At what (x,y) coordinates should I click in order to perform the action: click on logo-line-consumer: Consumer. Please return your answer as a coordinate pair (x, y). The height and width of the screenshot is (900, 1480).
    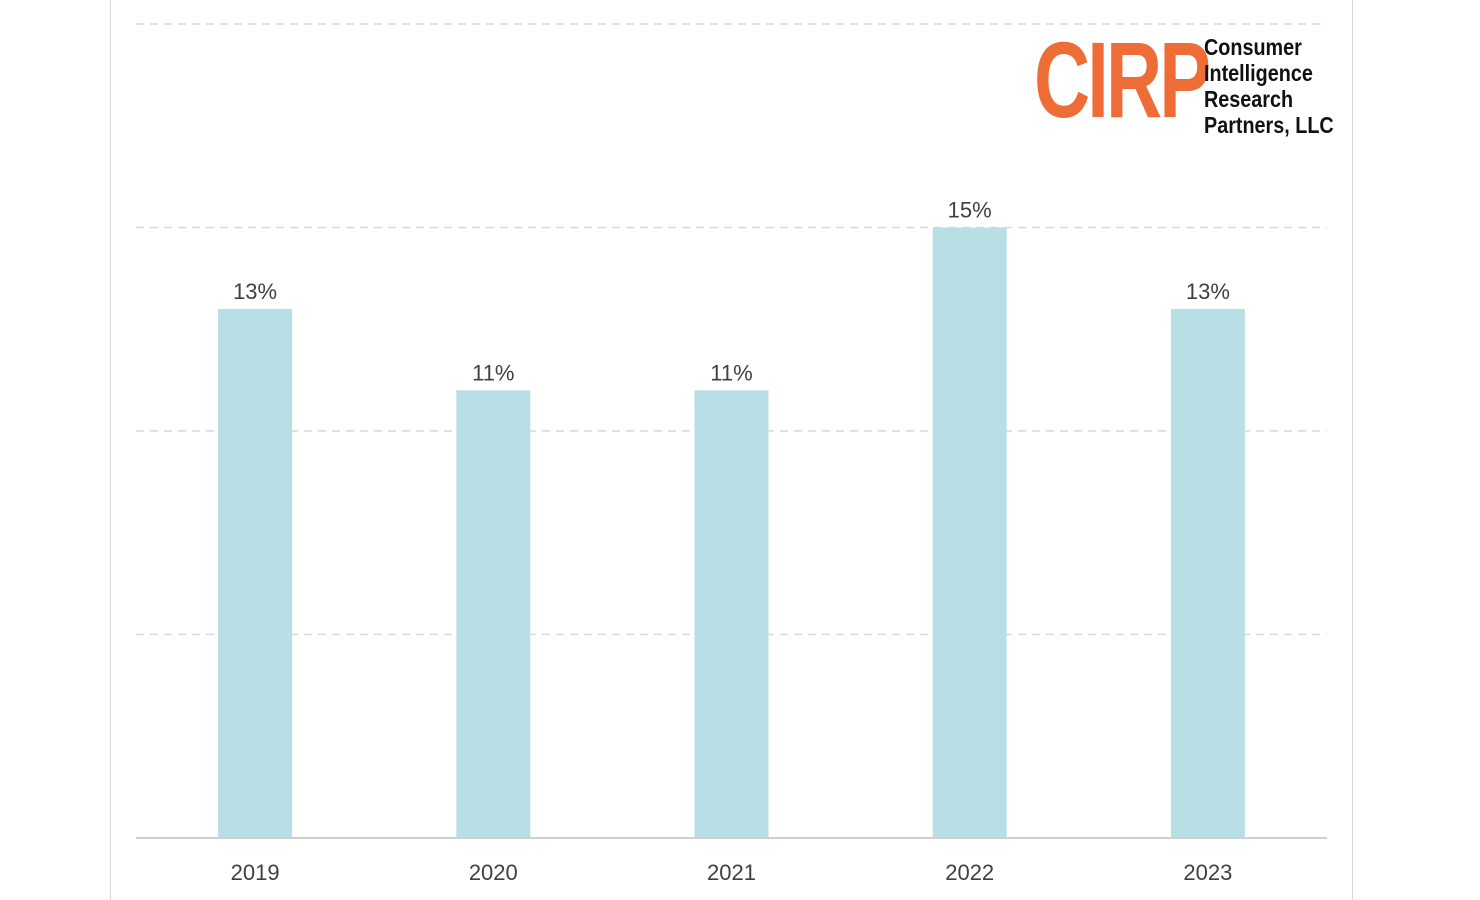
    Looking at the image, I should click on (1253, 47).